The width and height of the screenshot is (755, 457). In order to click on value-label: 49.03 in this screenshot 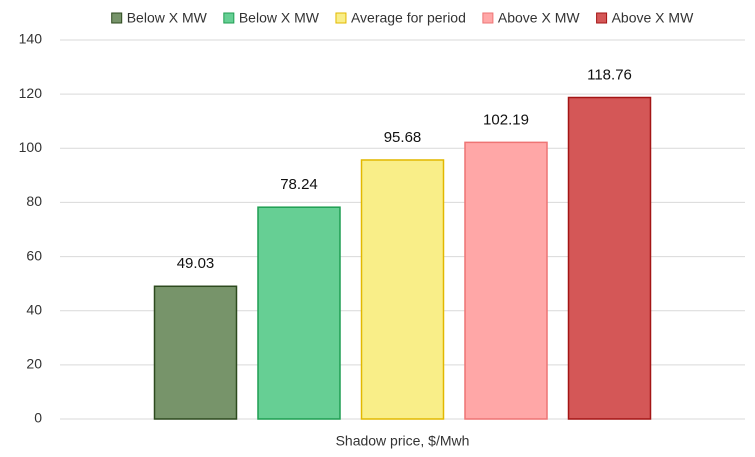, I will do `click(196, 263)`.